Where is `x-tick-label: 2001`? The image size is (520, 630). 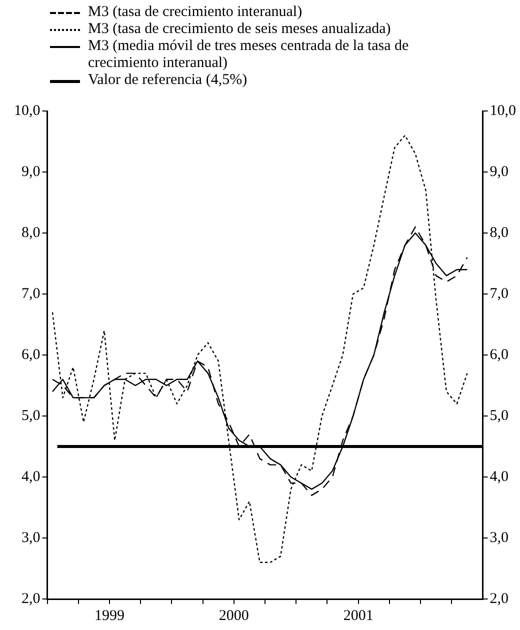
x-tick-label: 2001 is located at coordinates (358, 616).